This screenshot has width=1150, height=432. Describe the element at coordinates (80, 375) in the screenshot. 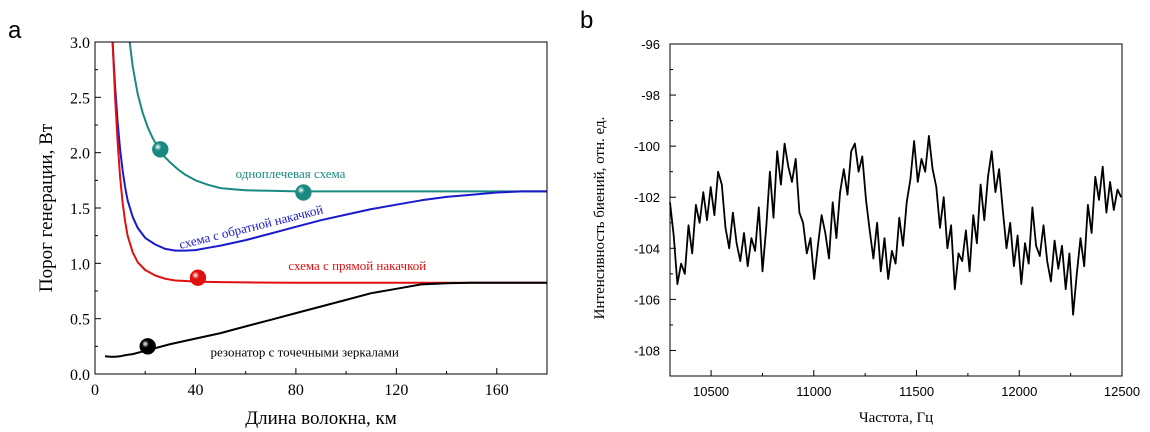

I see `a-ytick-label: 0.0` at that location.